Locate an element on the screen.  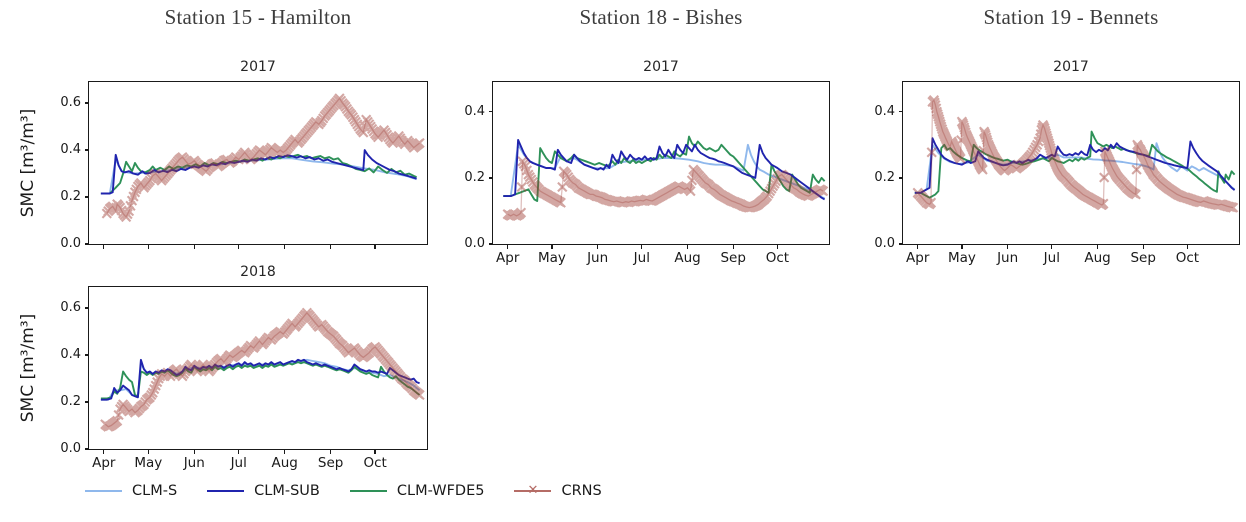
column-title-station-15: Station 15 - Hamilton is located at coordinates (258, 17).